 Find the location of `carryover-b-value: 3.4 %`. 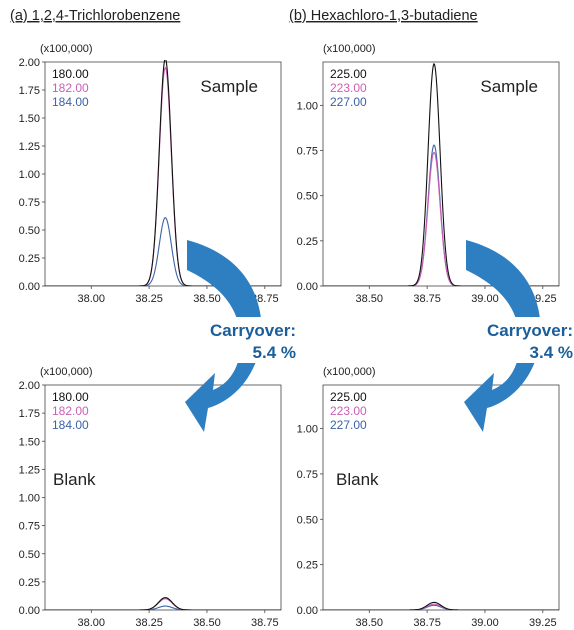

carryover-b-value: 3.4 % is located at coordinates (551, 352).